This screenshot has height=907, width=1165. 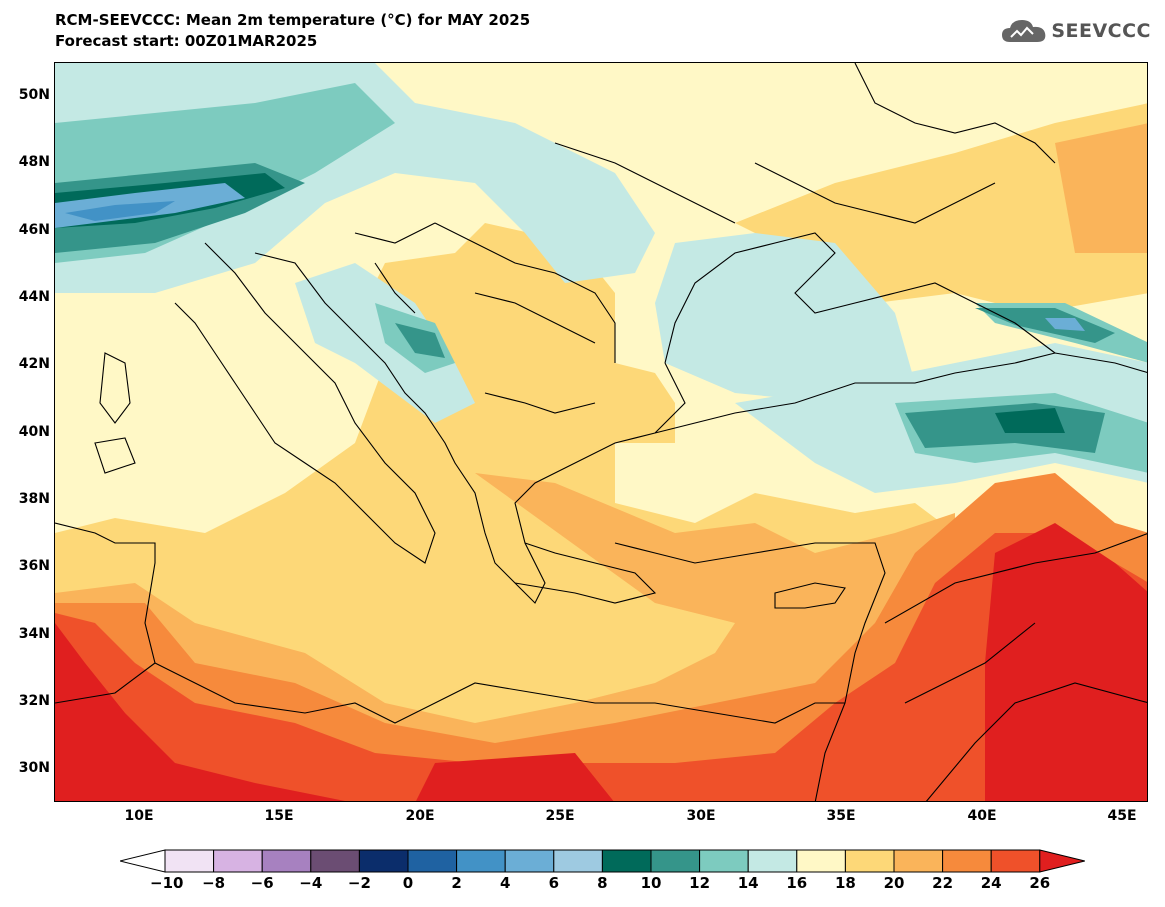 What do you see at coordinates (420, 816) in the screenshot?
I see `lon-label: 20E` at bounding box center [420, 816].